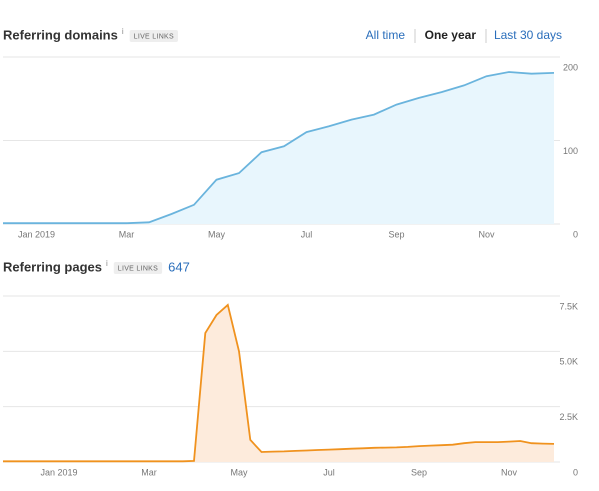 The height and width of the screenshot is (491, 599). I want to click on top-axis-label: Nov, so click(467, 0).